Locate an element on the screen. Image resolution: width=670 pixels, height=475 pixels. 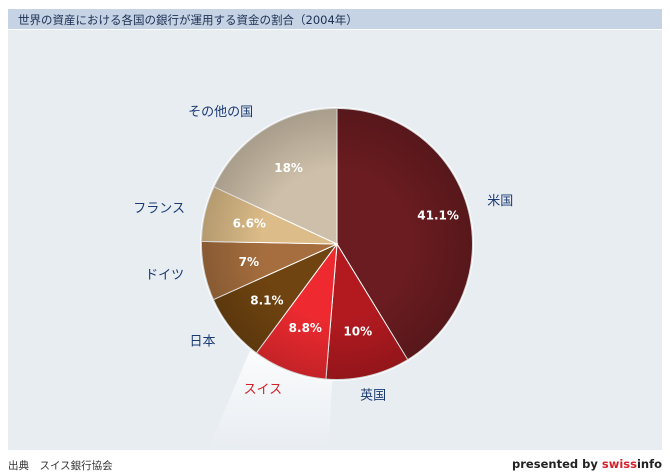
chart-title: 世界の資産における各国の銀行が運用する資金の割合（2004年） is located at coordinates (188, 20).